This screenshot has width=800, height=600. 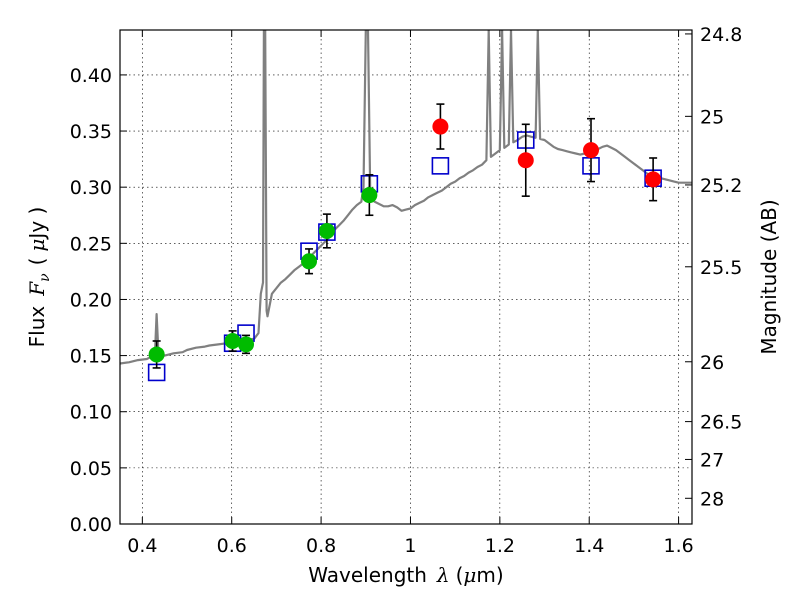 I want to click on y2-tick-label: 26.5, so click(x=721, y=423).